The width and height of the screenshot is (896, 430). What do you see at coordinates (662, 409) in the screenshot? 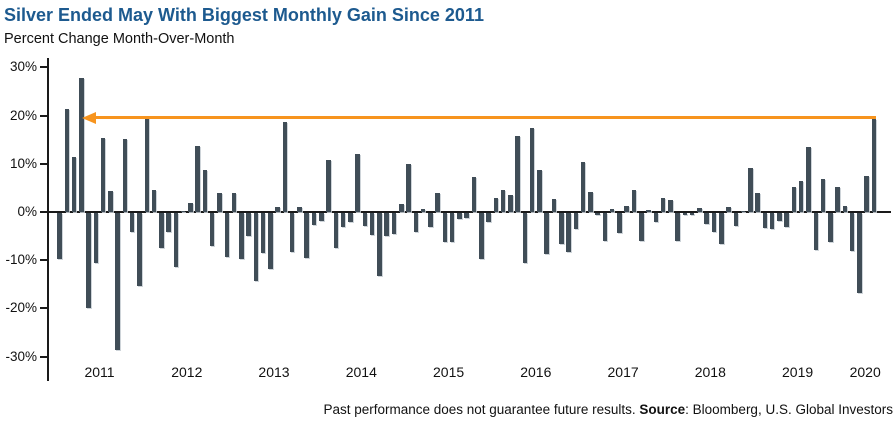
I see `footer-source-label: Source` at bounding box center [662, 409].